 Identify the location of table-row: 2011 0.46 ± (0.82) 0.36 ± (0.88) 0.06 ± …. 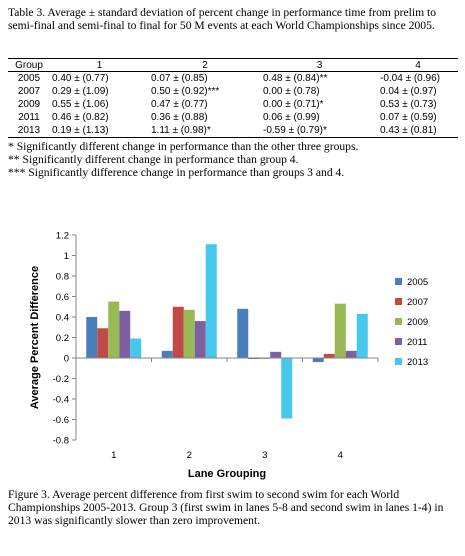
(233, 117).